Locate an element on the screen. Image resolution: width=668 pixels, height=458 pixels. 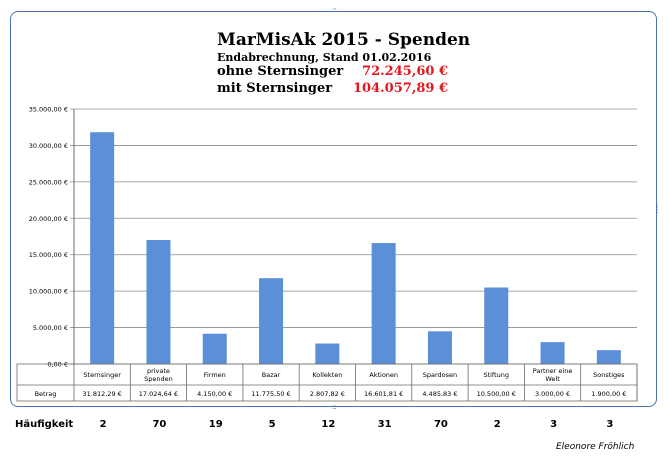
frequency-value: 12 is located at coordinates (328, 424).